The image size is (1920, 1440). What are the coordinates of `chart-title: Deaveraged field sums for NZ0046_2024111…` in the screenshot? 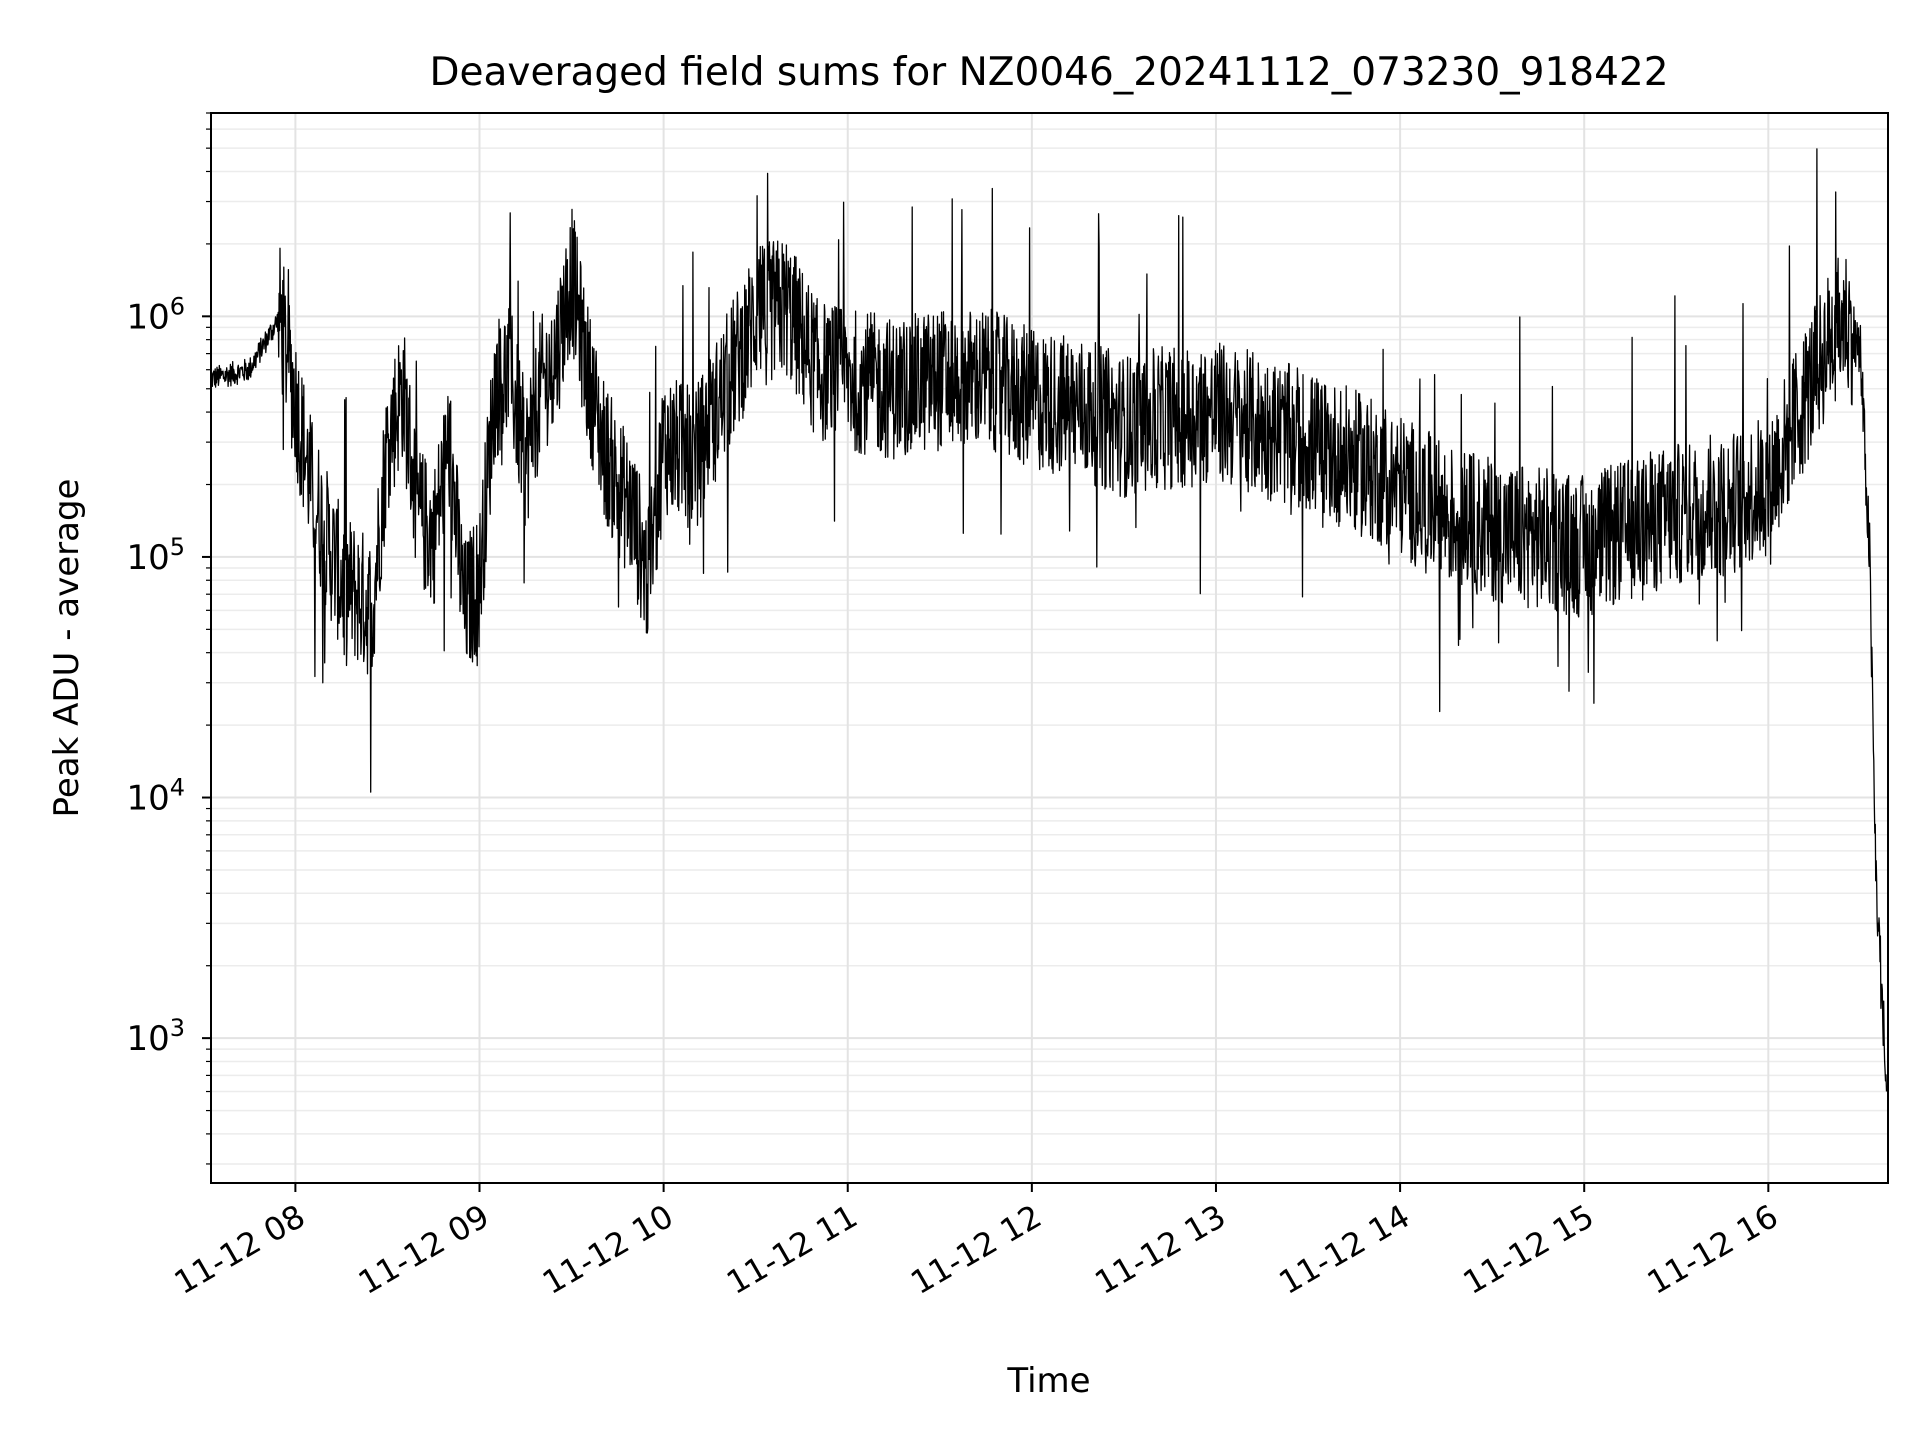 It's located at (1048, 72).